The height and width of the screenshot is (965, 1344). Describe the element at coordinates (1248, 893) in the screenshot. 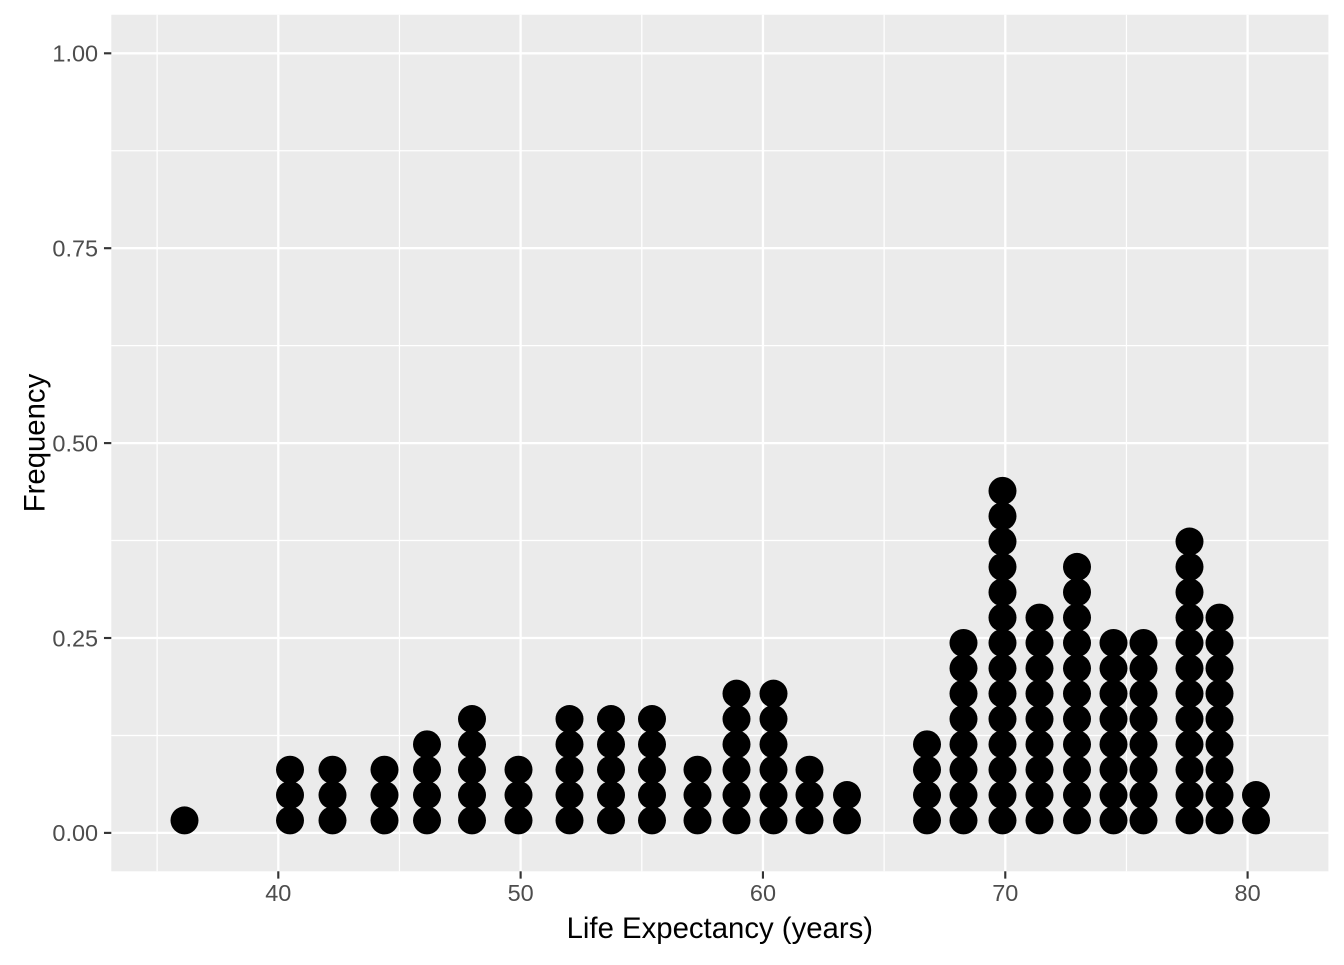

I see `svg-text: 80` at that location.